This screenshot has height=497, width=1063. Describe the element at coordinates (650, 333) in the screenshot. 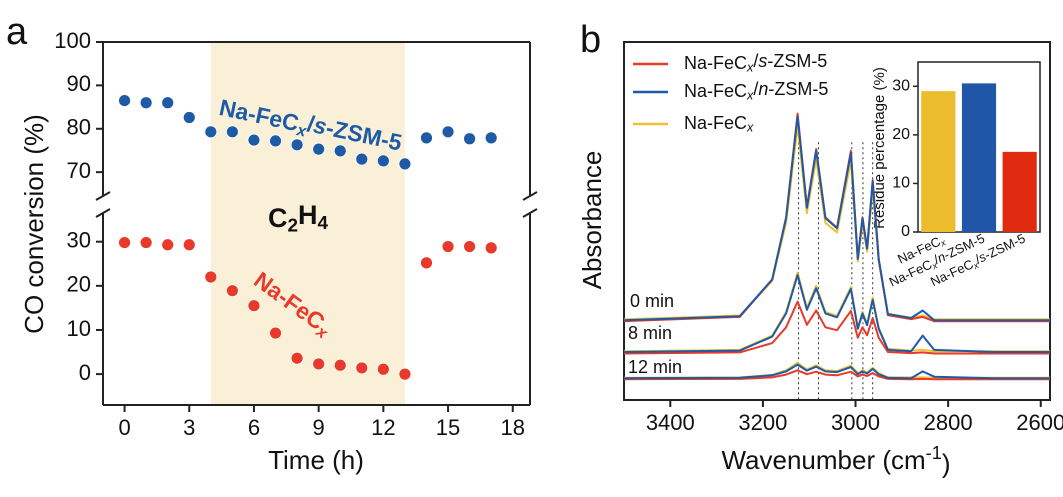

I see `spectrum-label: 8 min` at that location.